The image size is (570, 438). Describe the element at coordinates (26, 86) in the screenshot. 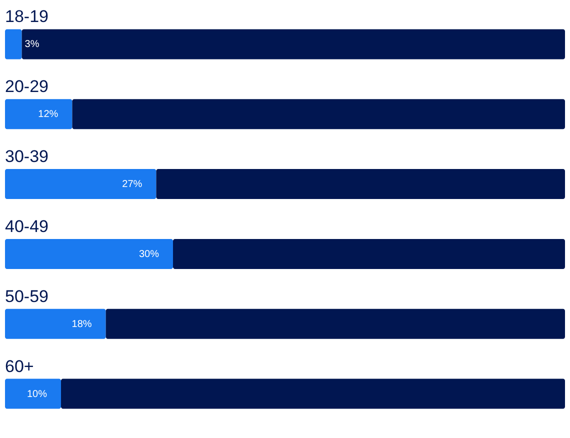

I see `y-tick-label: 20-29` at that location.